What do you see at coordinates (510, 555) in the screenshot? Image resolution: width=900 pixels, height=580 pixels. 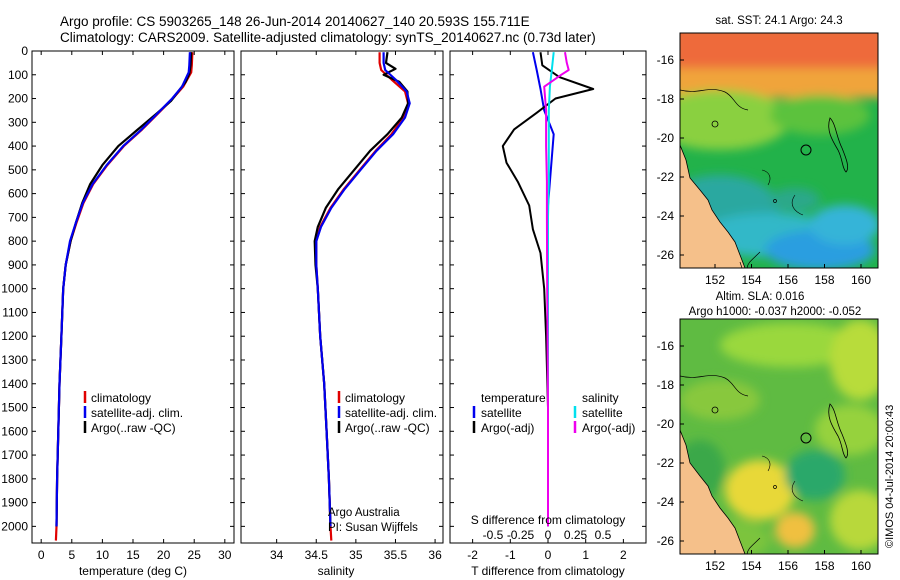 I see `x-tick-label: -1` at bounding box center [510, 555].